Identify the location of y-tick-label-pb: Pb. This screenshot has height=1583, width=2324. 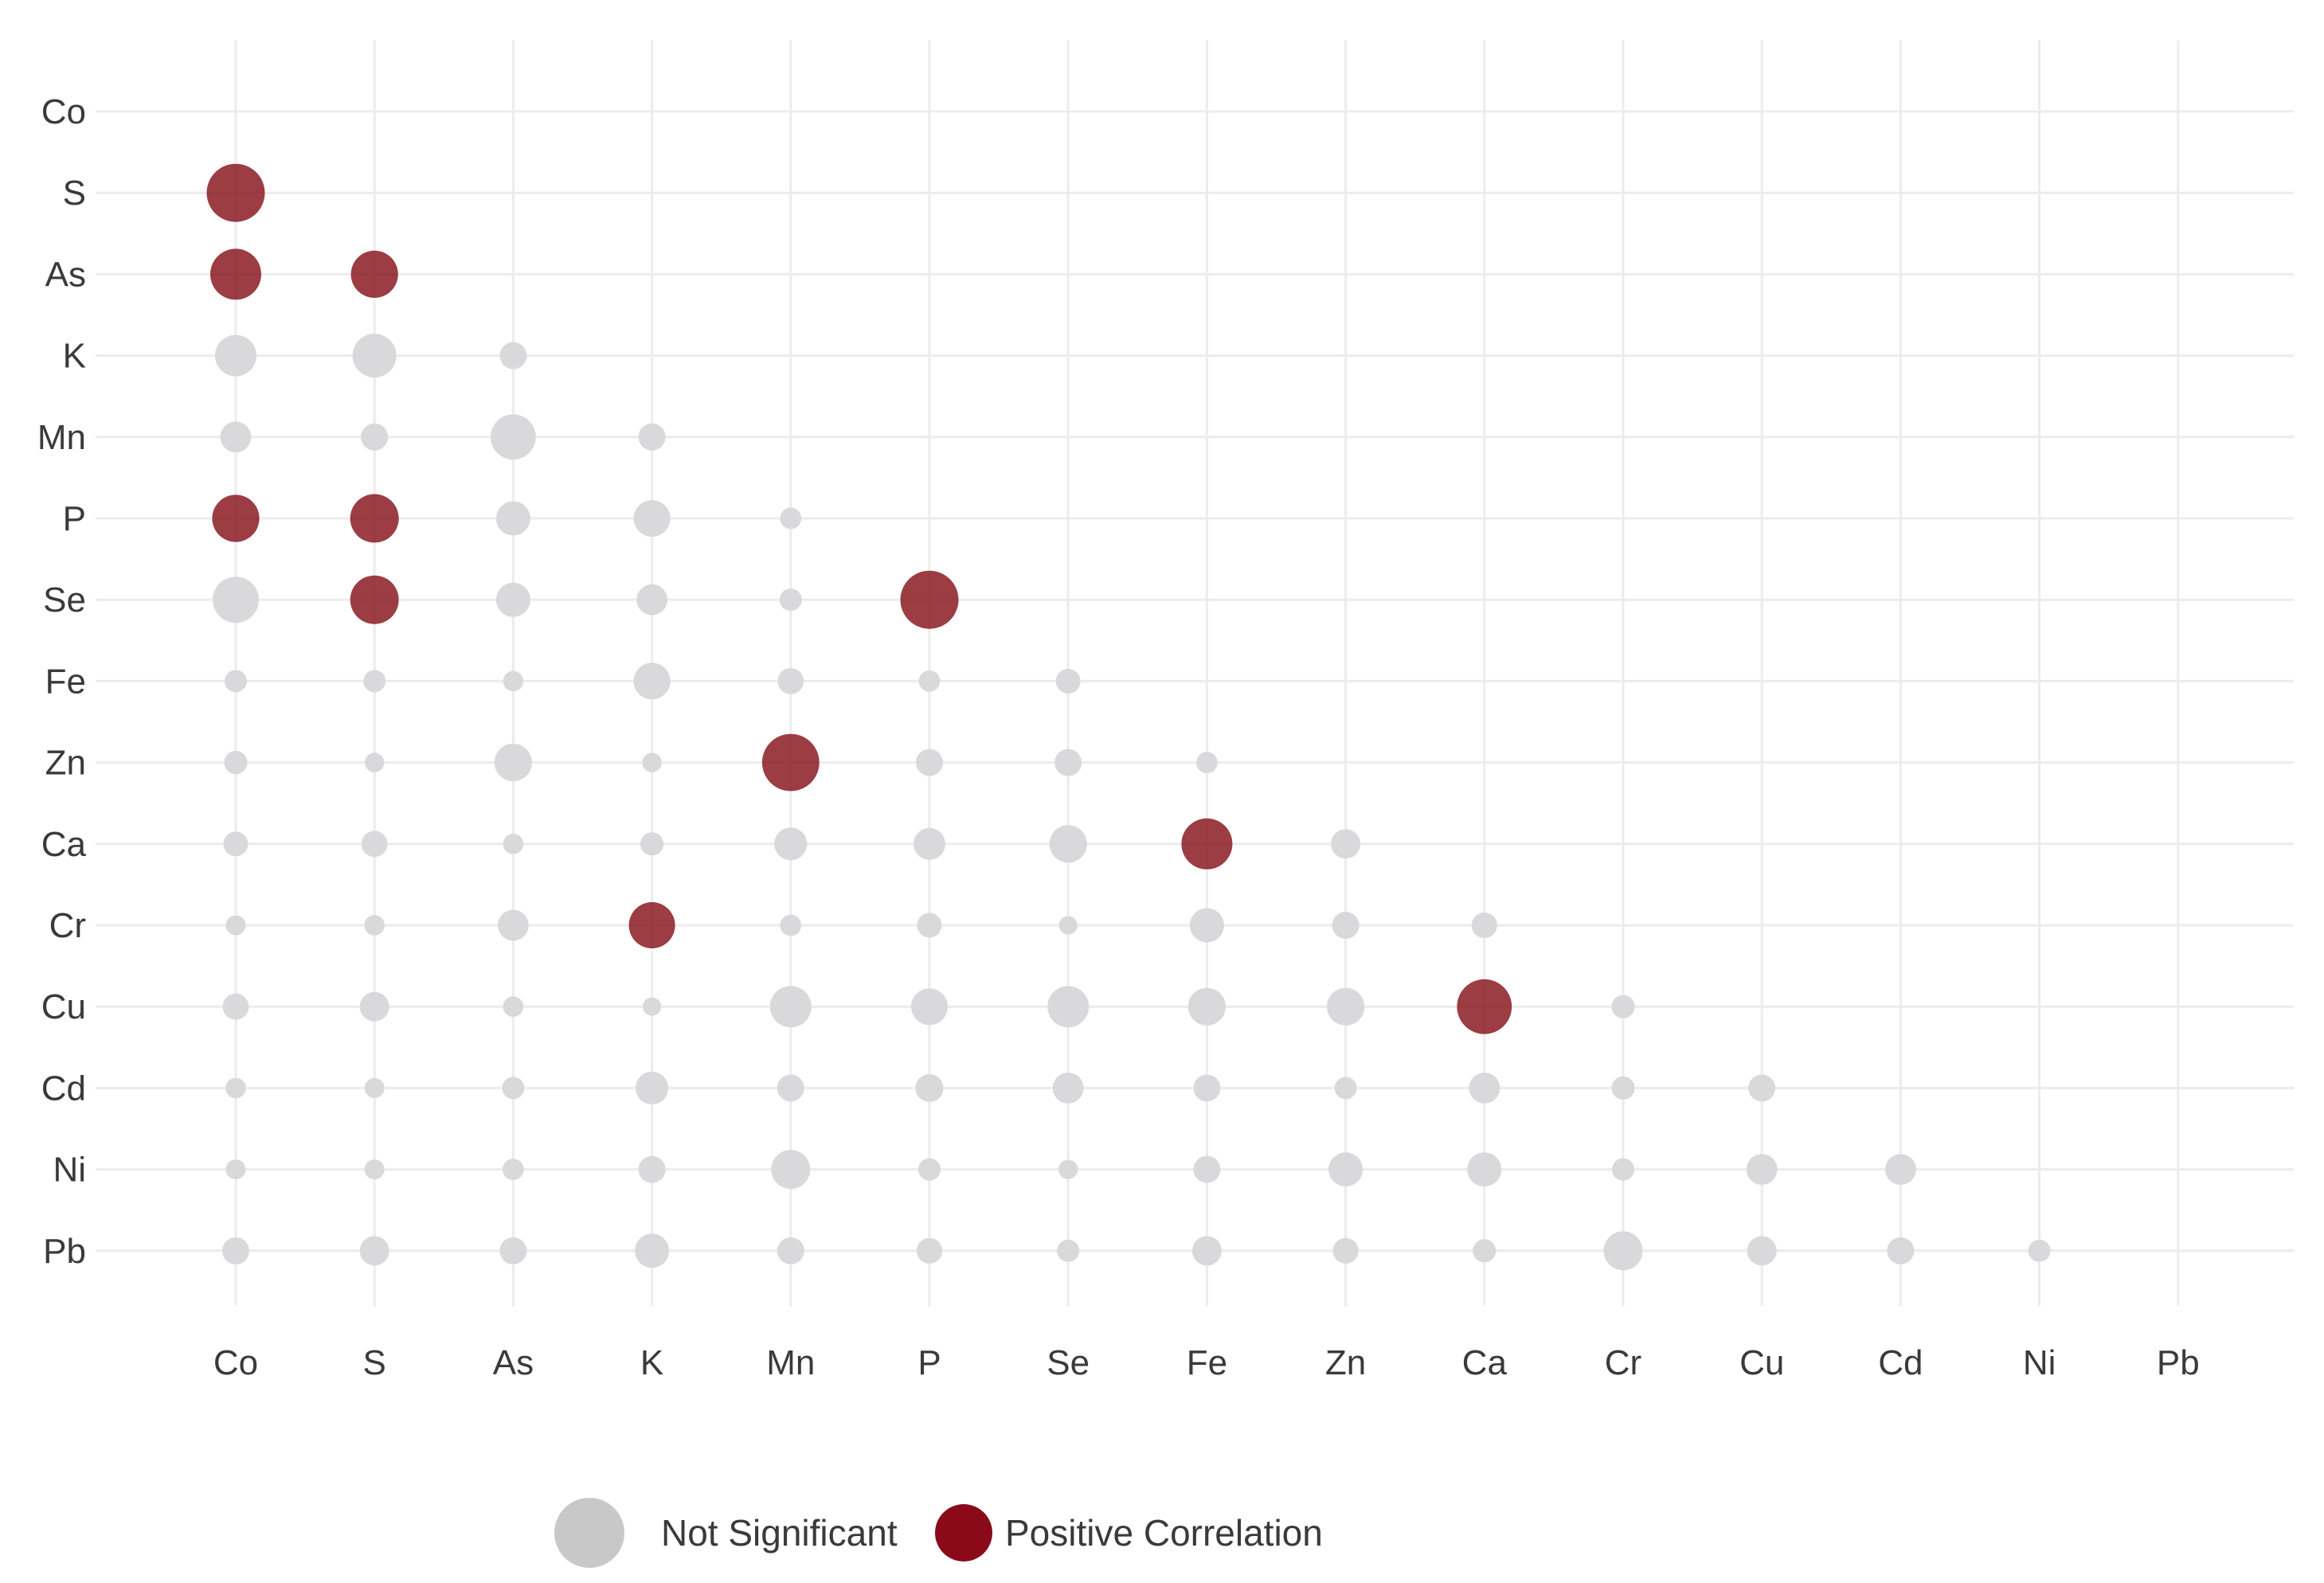
(64, 1251).